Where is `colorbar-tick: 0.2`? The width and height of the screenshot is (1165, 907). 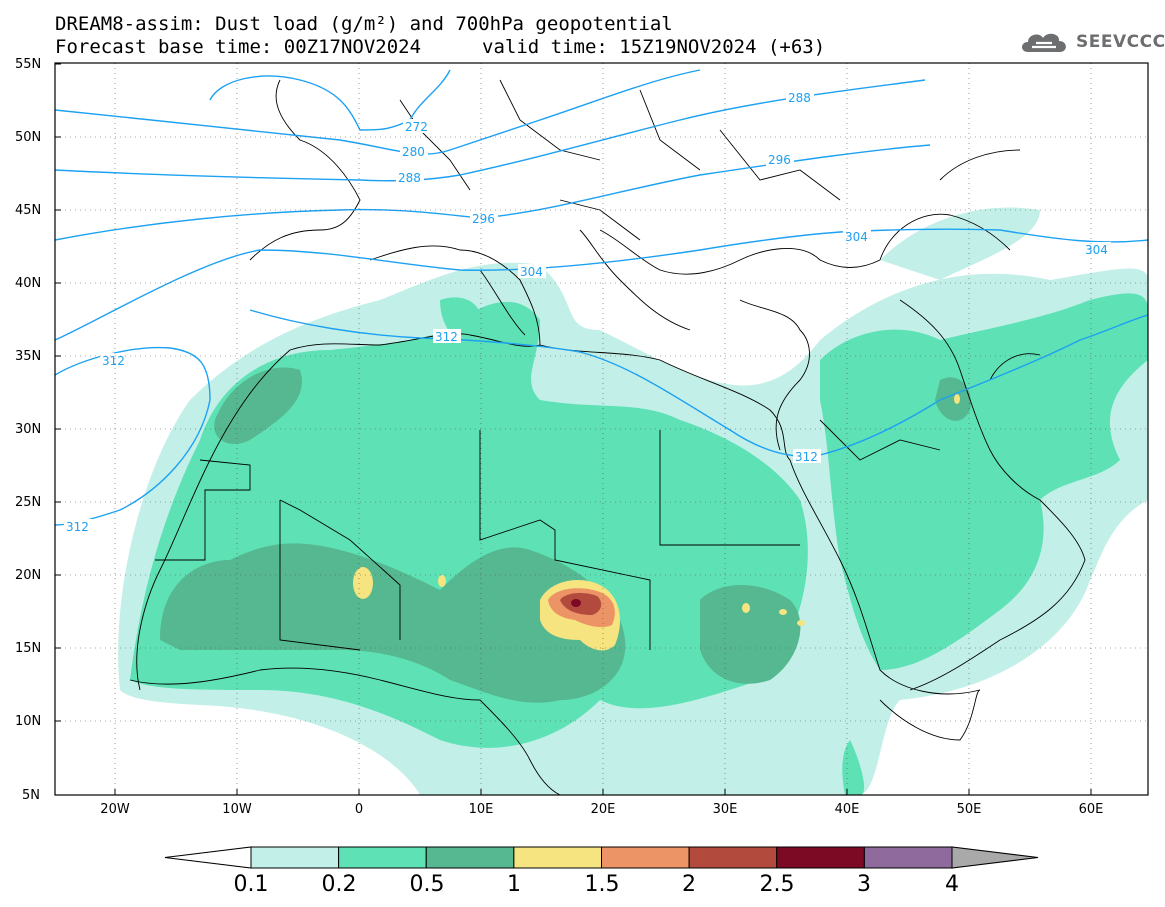
colorbar-tick: 0.2 is located at coordinates (339, 884).